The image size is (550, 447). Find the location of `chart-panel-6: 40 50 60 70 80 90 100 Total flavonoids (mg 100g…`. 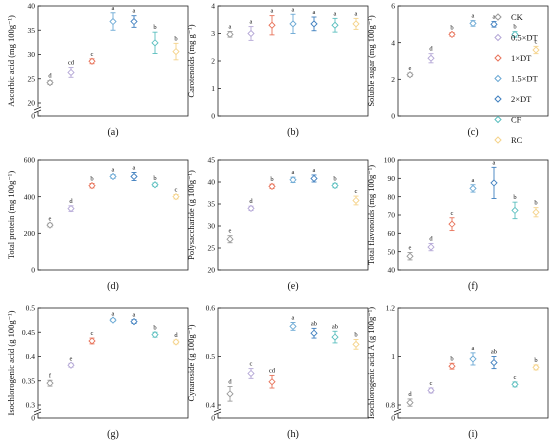

chart-panel-6: 40 50 60 70 80 90 100 Total flavonoids (mg 100g… is located at coordinates (457, 224).